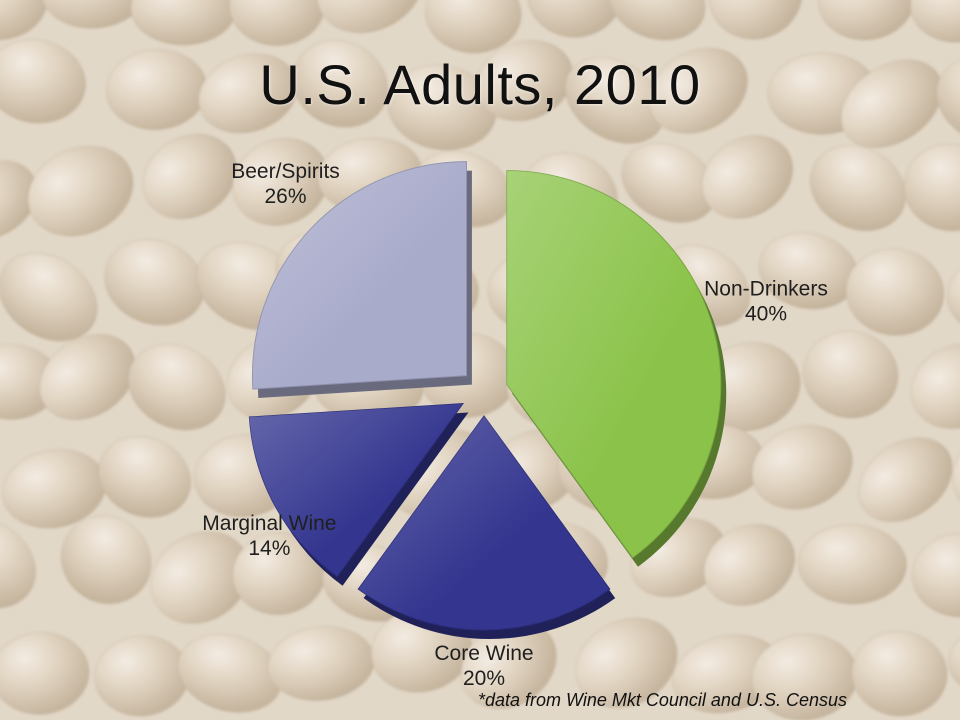  I want to click on pie-slice-non-drinkers-highlight, so click(613, 364).